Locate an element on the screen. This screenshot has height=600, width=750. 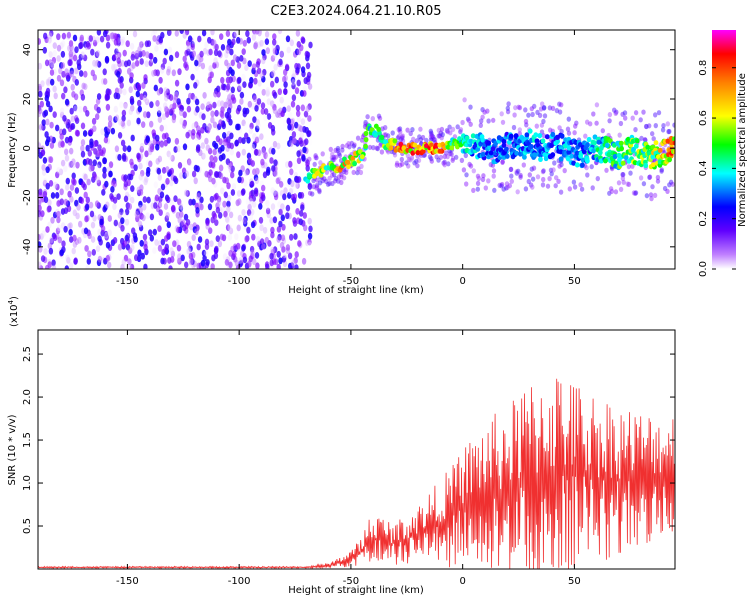
y-tick-label: 2.5 is located at coordinates (27, 354).